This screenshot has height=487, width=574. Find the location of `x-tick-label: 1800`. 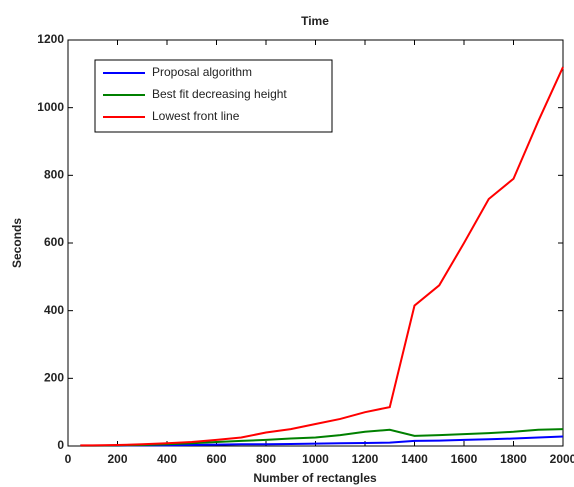

x-tick-label: 1800 is located at coordinates (513, 459).